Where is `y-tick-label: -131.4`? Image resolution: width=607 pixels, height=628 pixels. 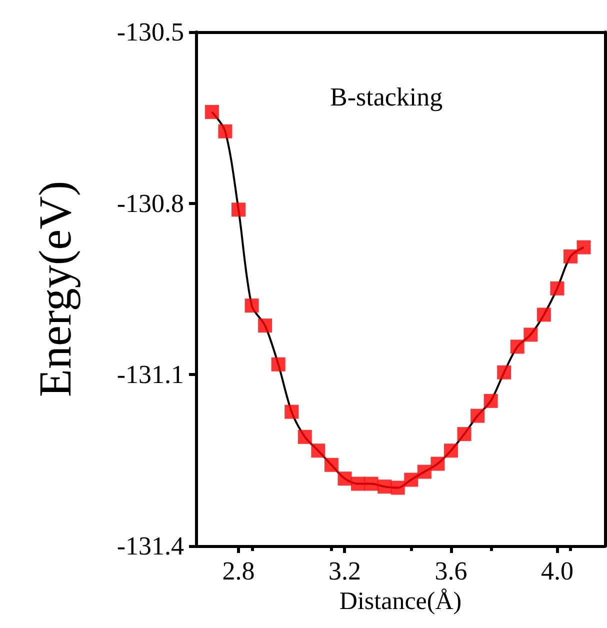
y-tick-label: -131.4 is located at coordinates (150, 546).